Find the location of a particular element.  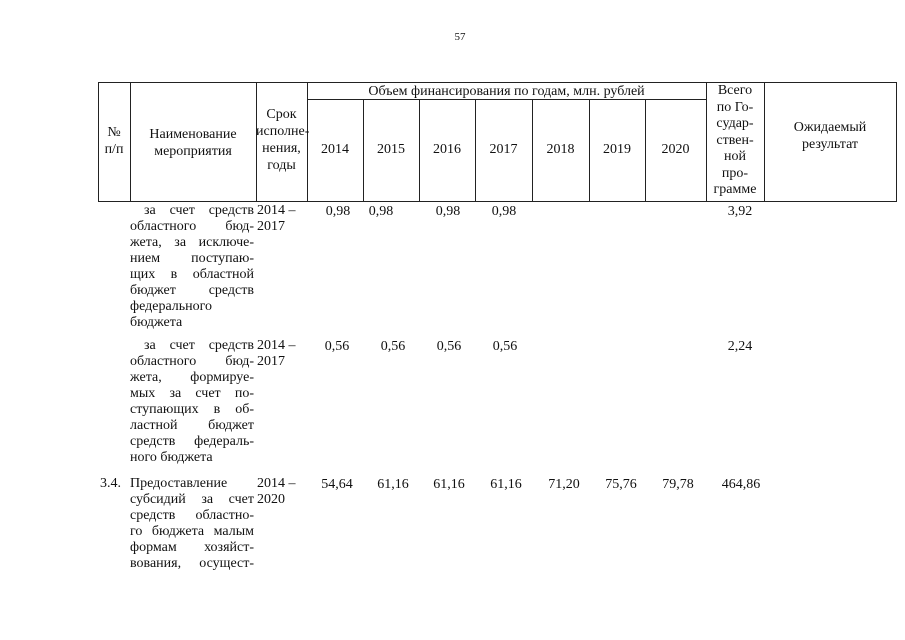

row-num: 3.4. is located at coordinates (110, 483).